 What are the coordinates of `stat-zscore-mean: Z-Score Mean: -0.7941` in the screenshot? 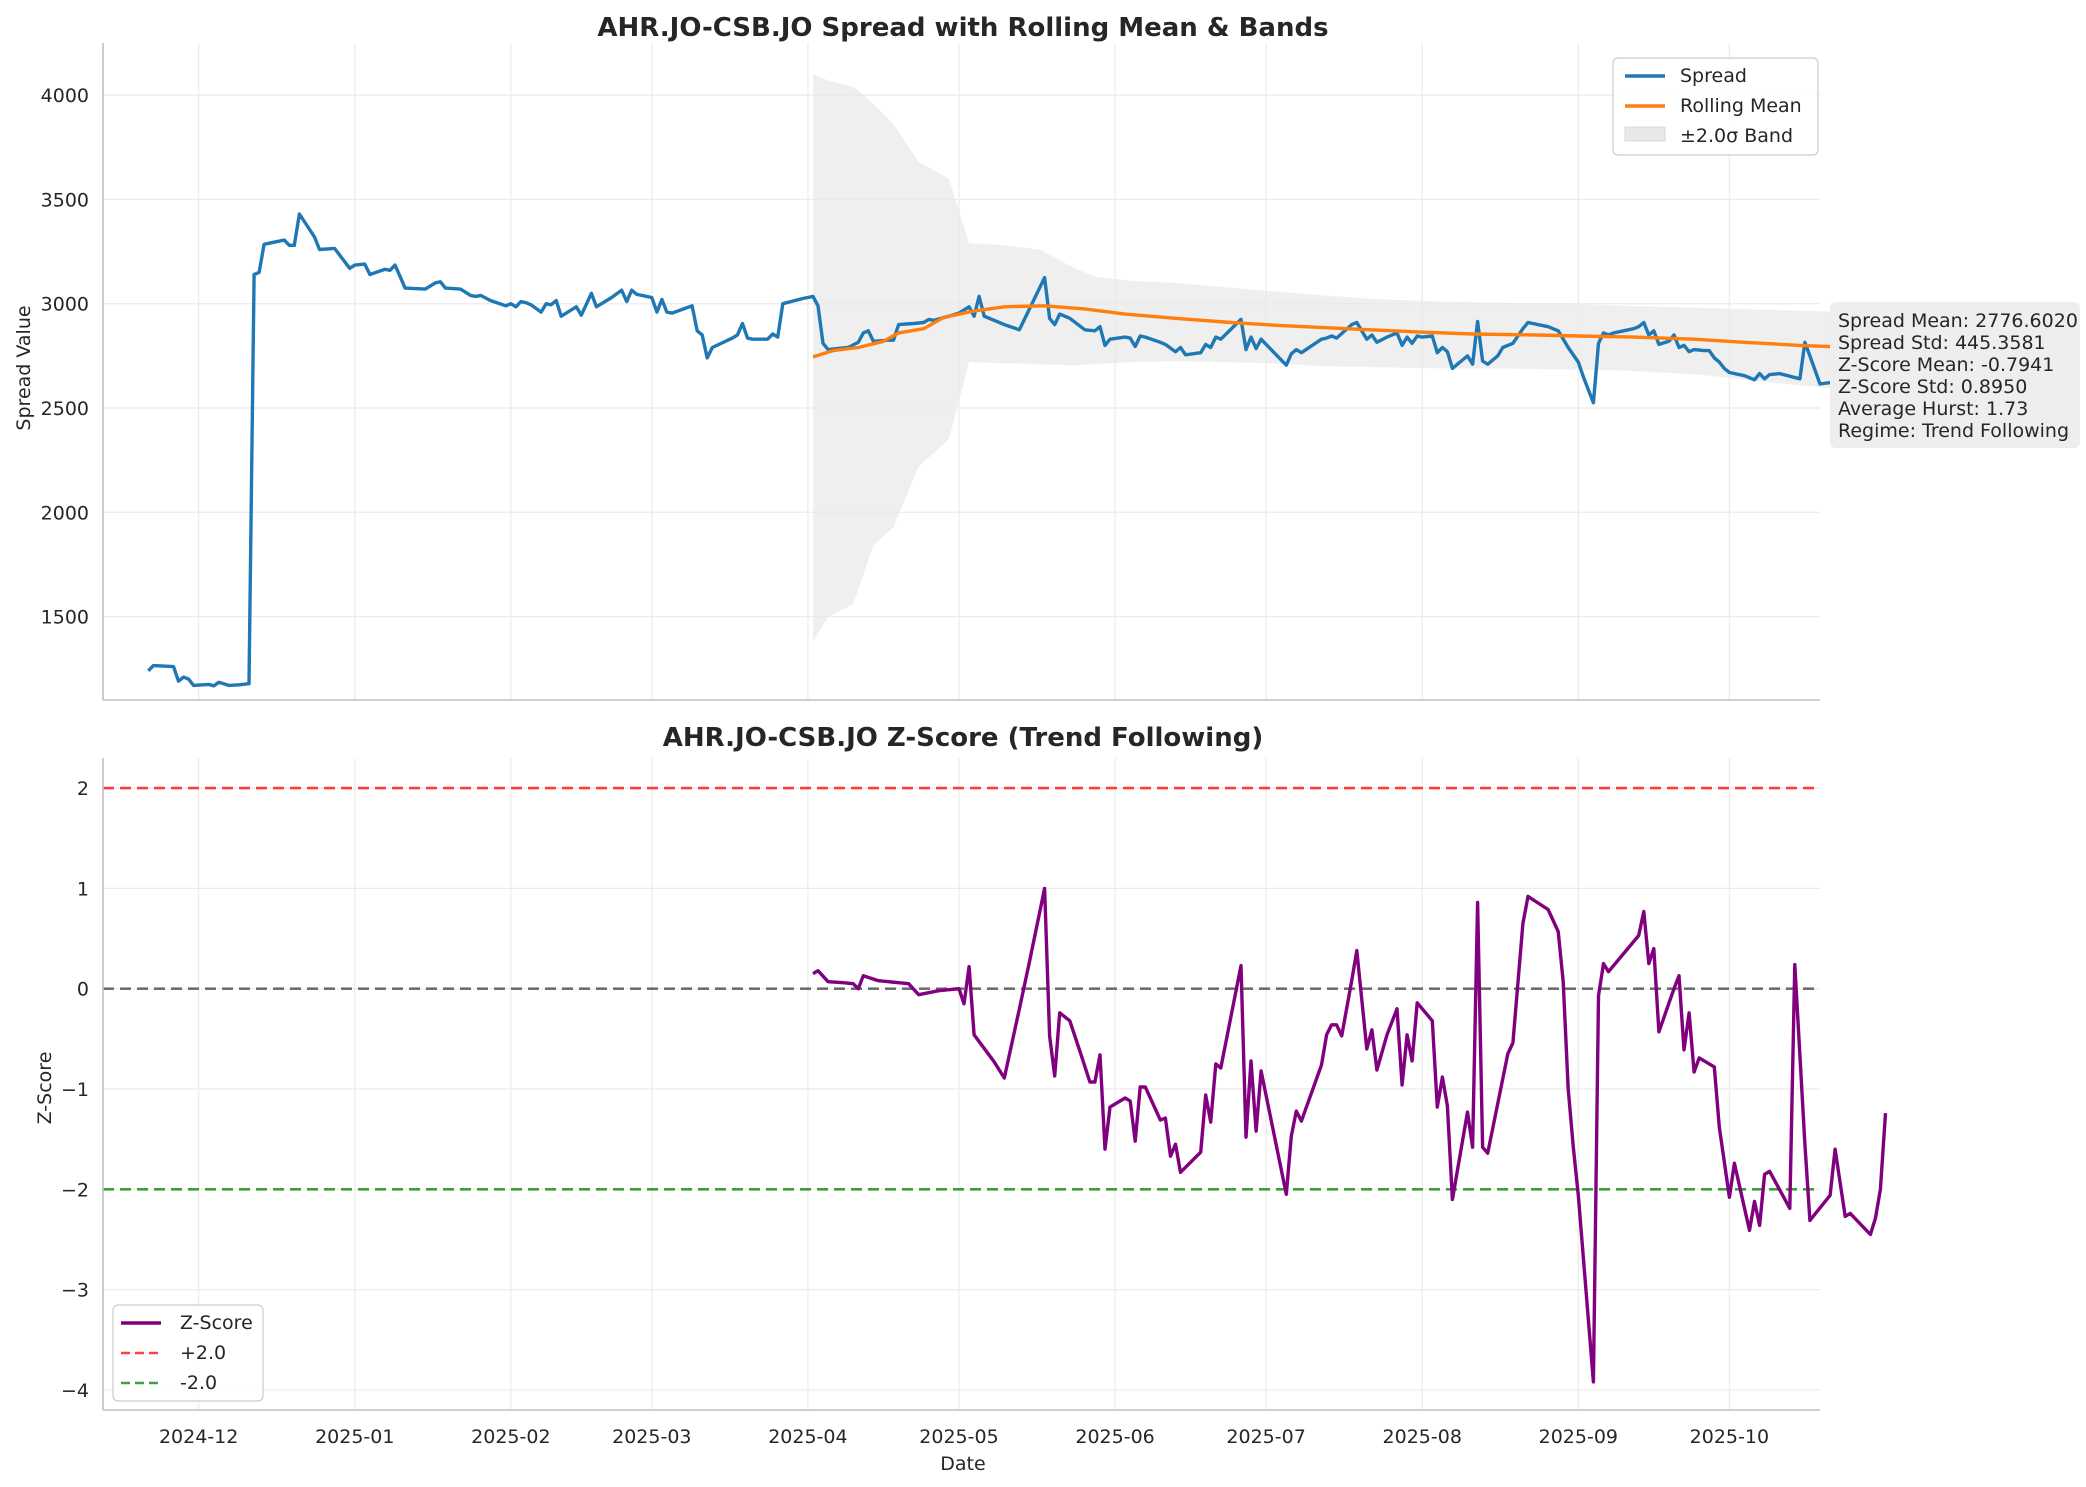 It's located at (1946, 365).